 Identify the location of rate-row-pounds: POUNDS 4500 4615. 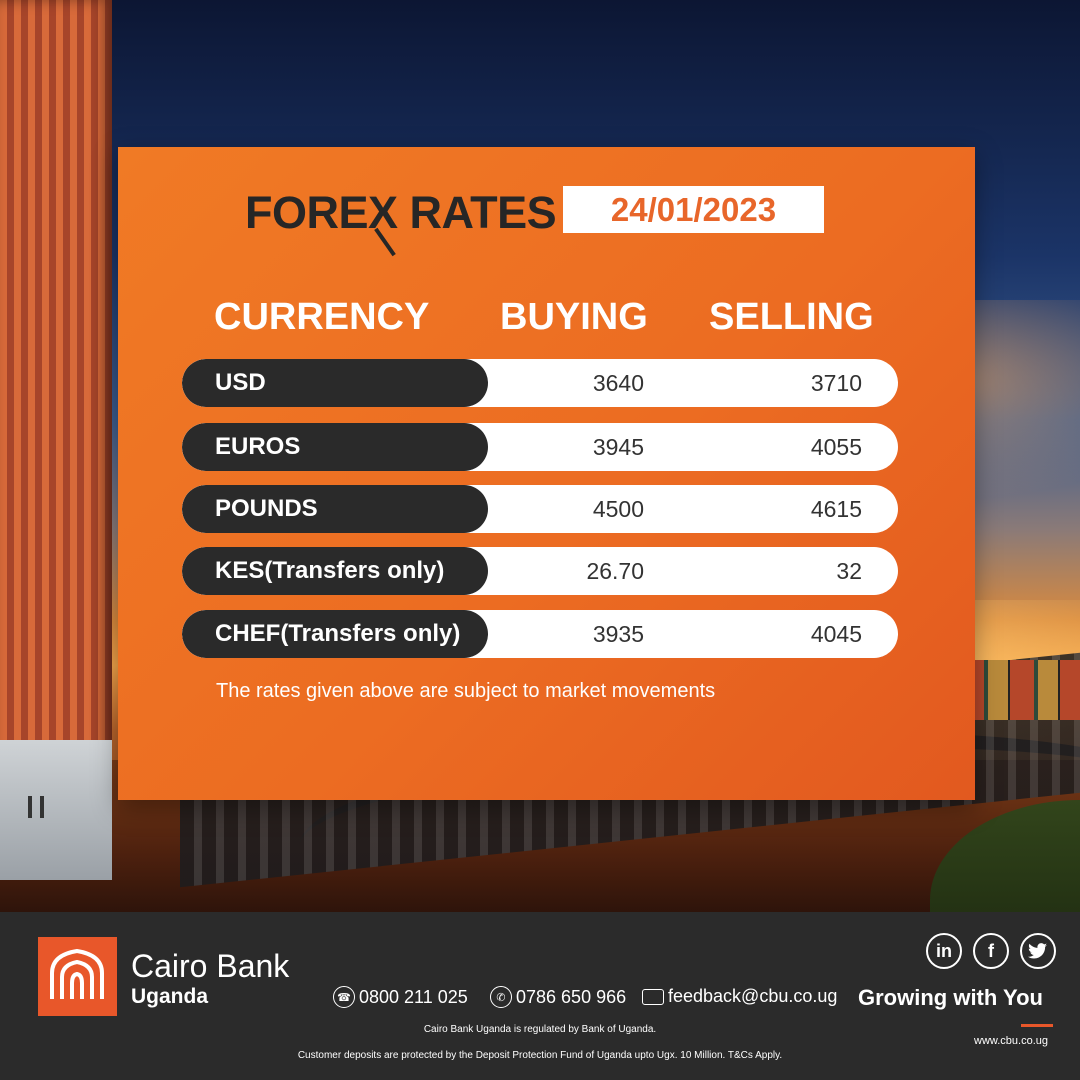
(540, 509).